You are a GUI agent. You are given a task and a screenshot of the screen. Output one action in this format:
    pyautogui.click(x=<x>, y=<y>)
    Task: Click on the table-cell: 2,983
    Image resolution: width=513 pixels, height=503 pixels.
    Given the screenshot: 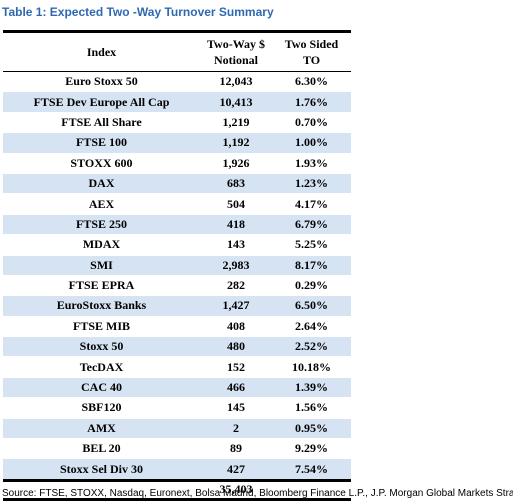 What is the action you would take?
    pyautogui.click(x=236, y=265)
    